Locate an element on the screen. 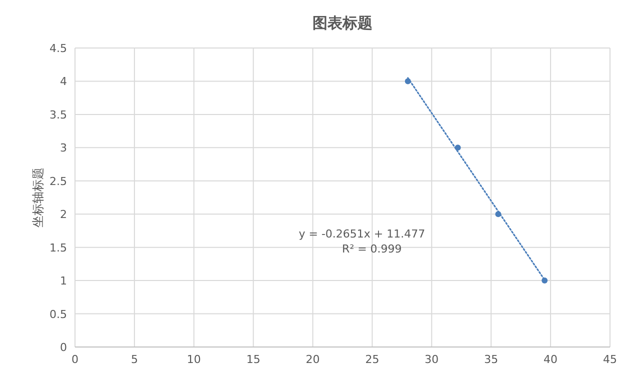 This screenshot has height=386, width=640. y-tick-label: 2 is located at coordinates (63, 215).